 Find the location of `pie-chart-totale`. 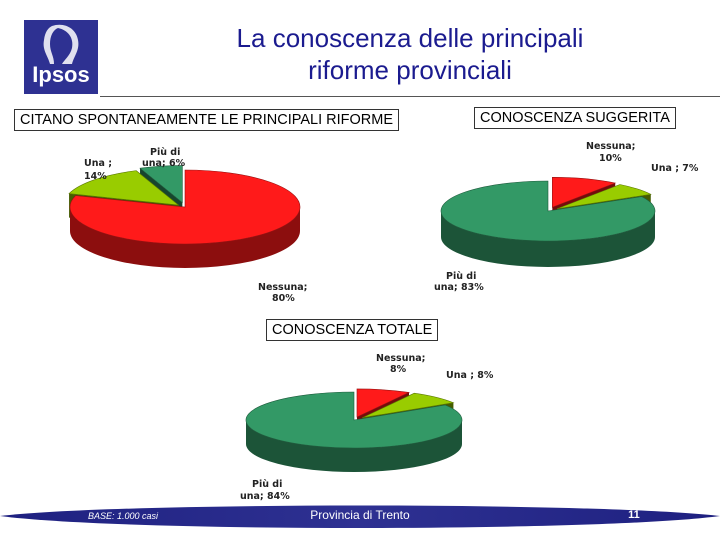

pie-chart-totale is located at coordinates (354, 430).